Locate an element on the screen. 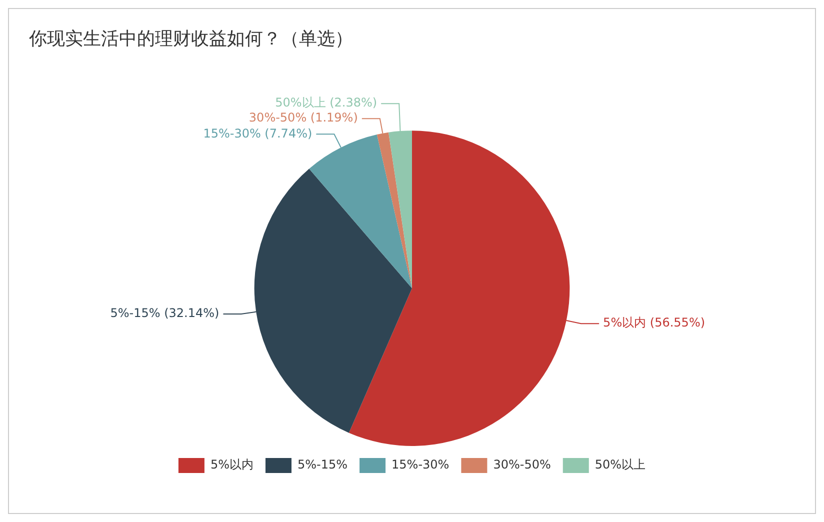  data-label: 30%-50% (1.19%) is located at coordinates (303, 117).